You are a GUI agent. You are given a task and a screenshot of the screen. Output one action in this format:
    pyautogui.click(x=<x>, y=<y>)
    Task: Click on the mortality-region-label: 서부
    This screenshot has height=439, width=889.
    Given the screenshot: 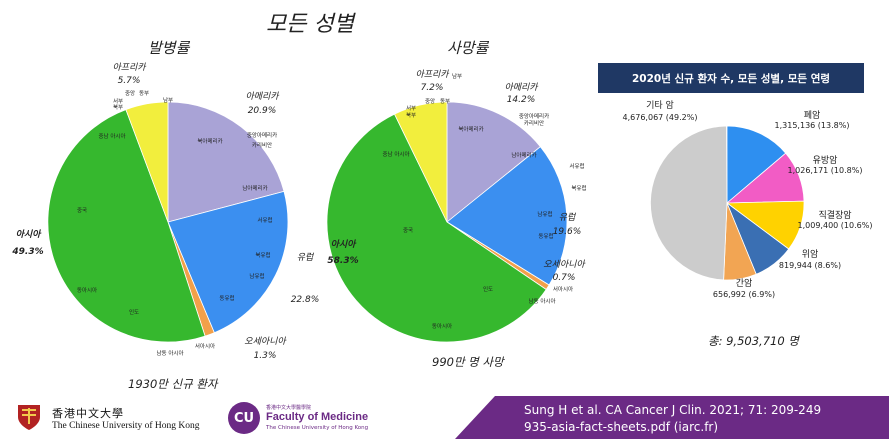 What is the action you would take?
    pyautogui.click(x=411, y=108)
    